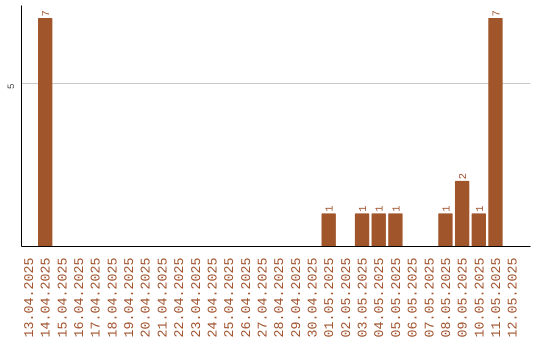 Image resolution: width=540 pixels, height=340 pixels. Describe the element at coordinates (80, 297) in the screenshot. I see `x-tick-label: 16.04.2025` at that location.